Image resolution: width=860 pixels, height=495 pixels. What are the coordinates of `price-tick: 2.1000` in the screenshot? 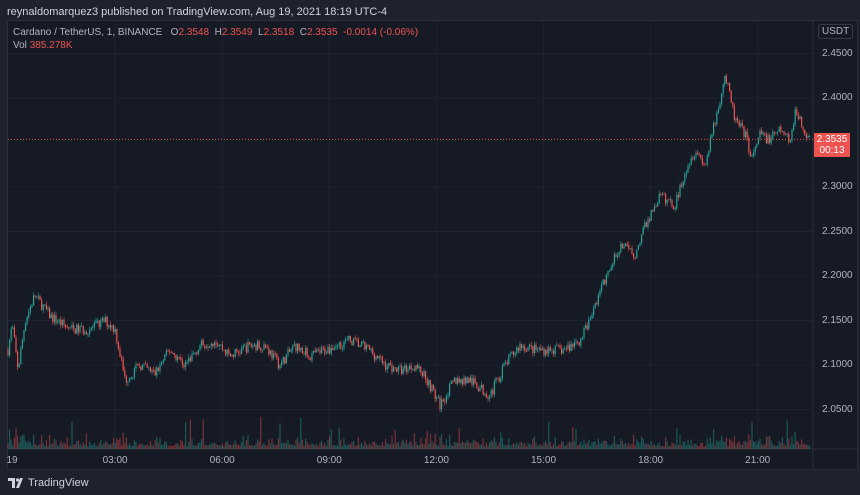 It's located at (837, 364).